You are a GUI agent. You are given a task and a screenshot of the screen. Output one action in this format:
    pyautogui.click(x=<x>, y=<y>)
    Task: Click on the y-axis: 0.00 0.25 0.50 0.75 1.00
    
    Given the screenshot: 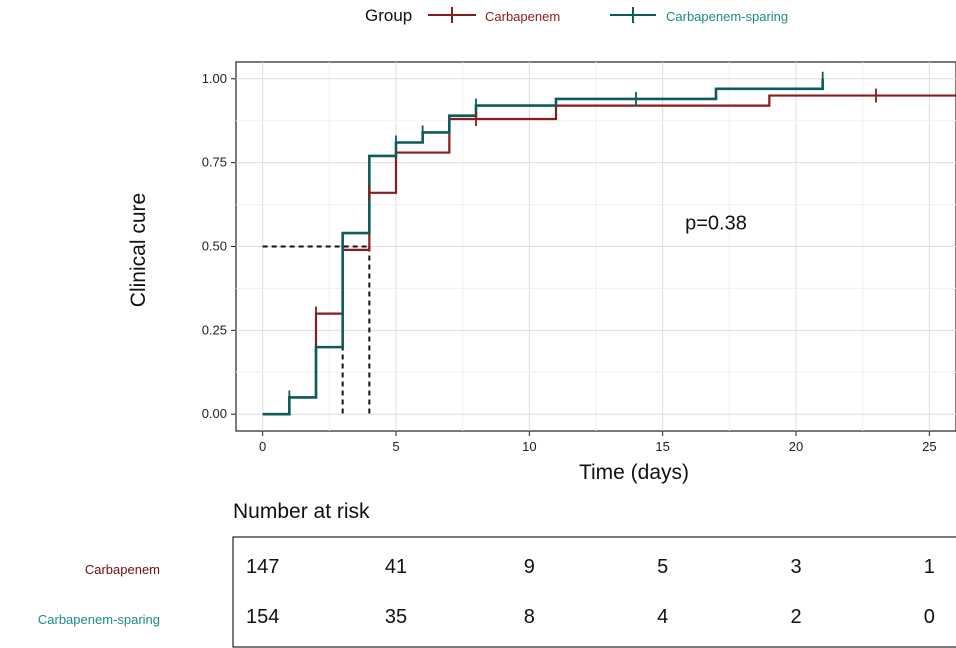 What is the action you would take?
    pyautogui.click(x=219, y=246)
    